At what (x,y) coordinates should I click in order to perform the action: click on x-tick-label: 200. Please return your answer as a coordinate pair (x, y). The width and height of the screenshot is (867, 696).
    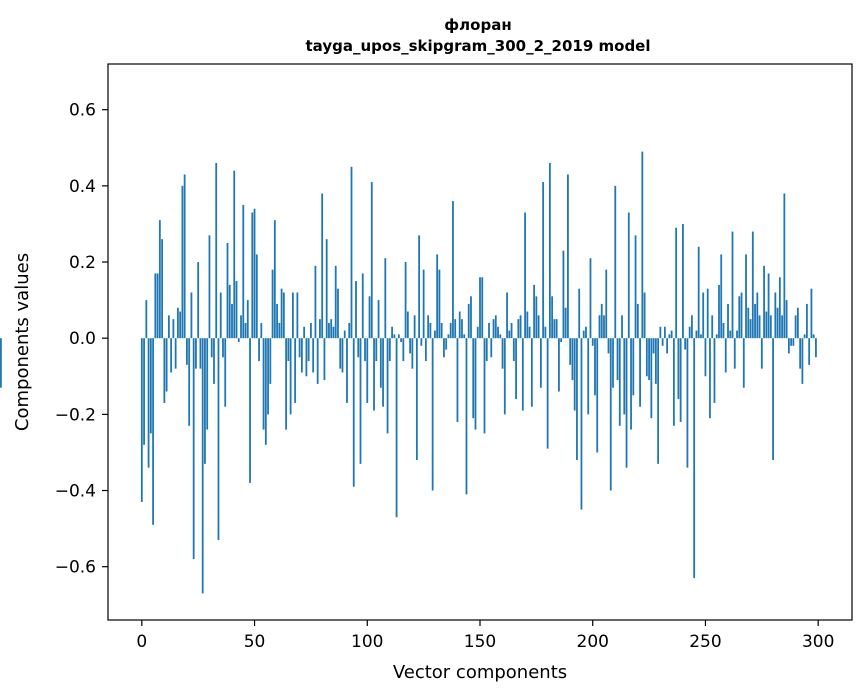
    Looking at the image, I should click on (593, 642).